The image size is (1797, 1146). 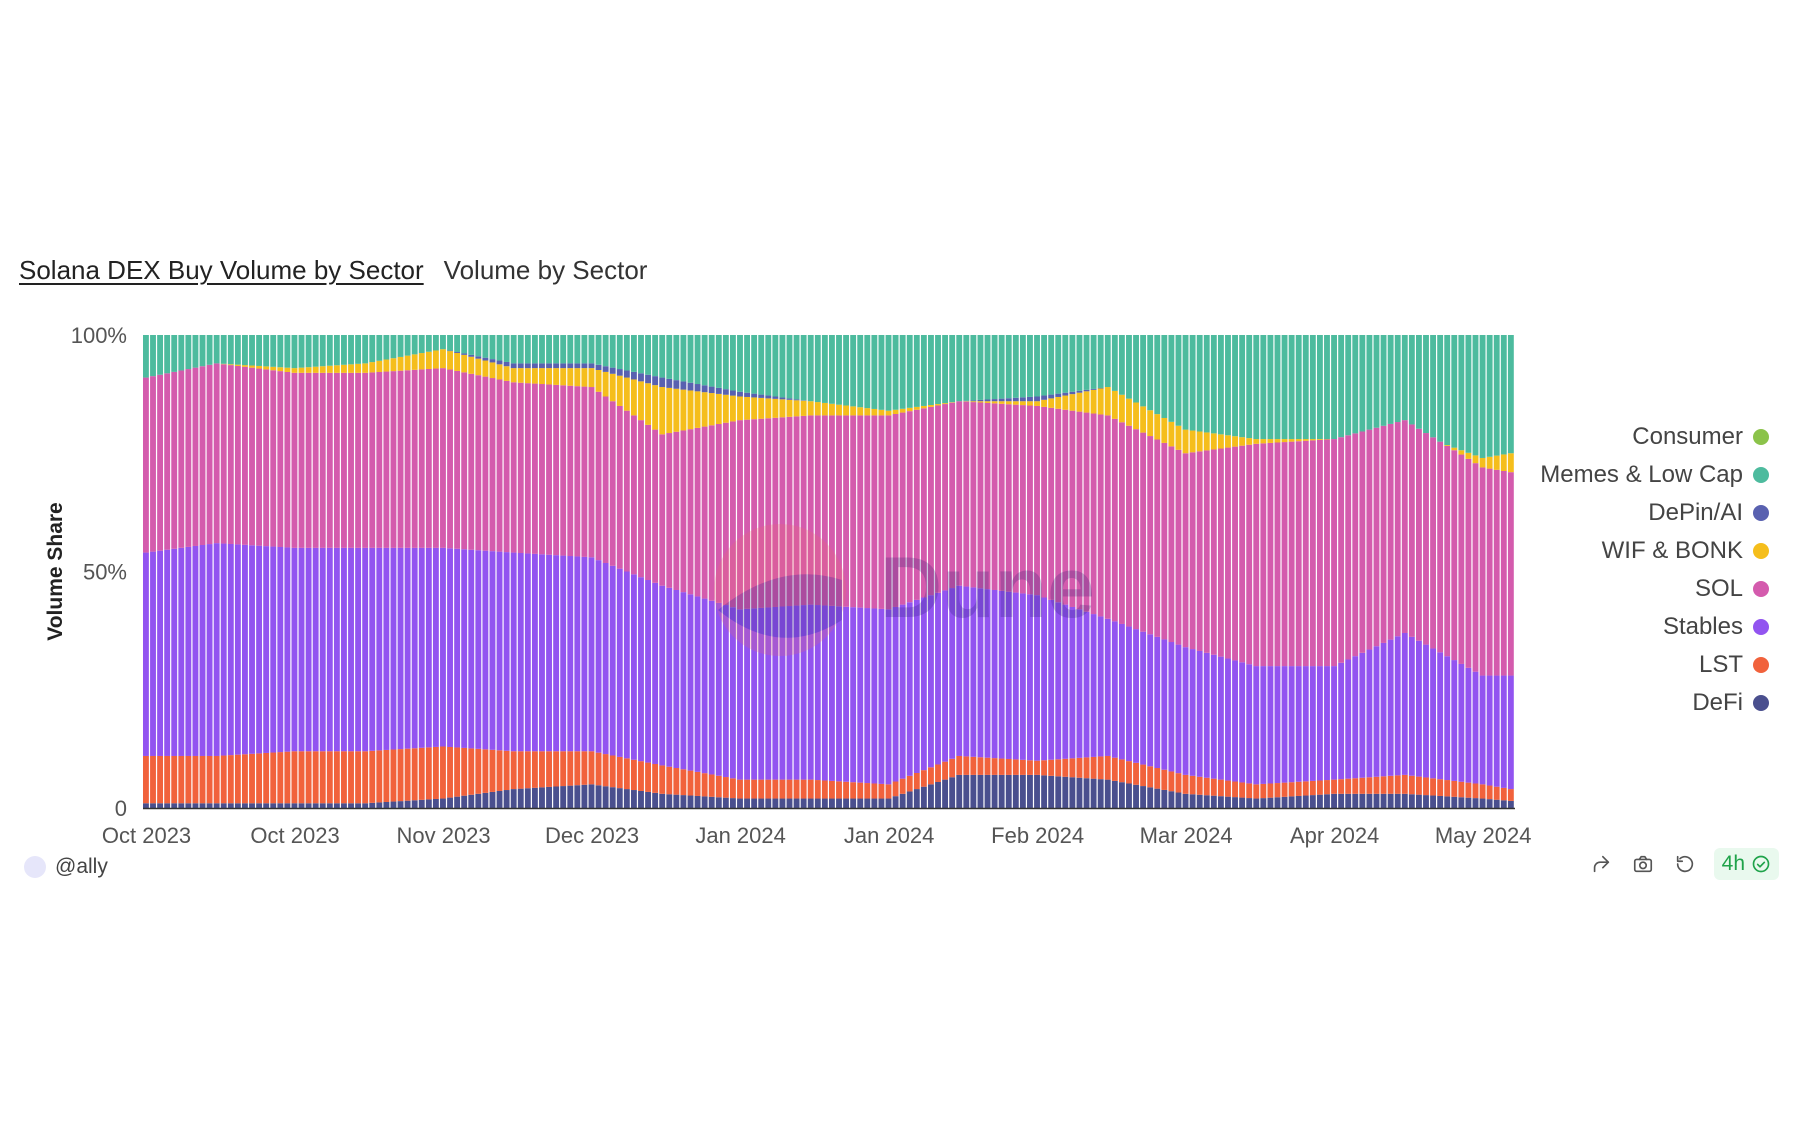 What do you see at coordinates (1654, 627) in the screenshot?
I see `legend-item-stables: Stables` at bounding box center [1654, 627].